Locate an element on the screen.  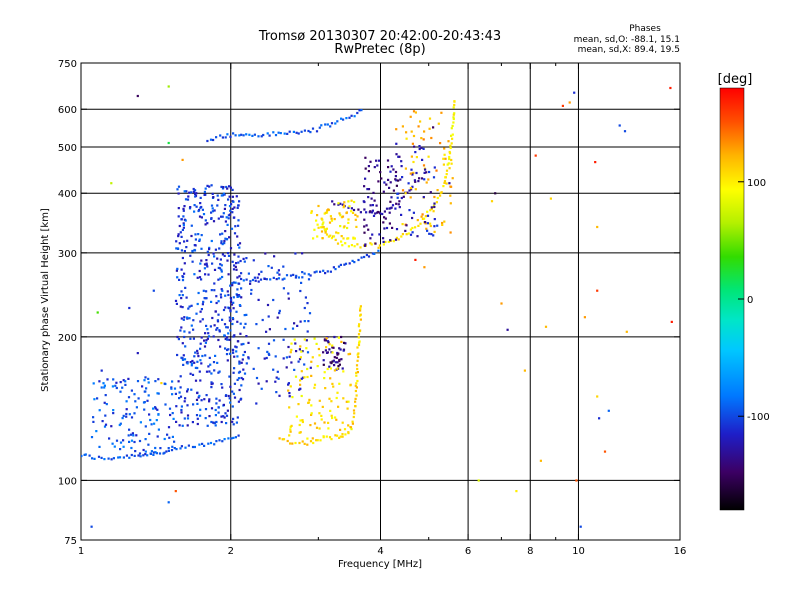
stats-line-x: mean, sd,X: 89.4, 19.5 is located at coordinates (629, 50).